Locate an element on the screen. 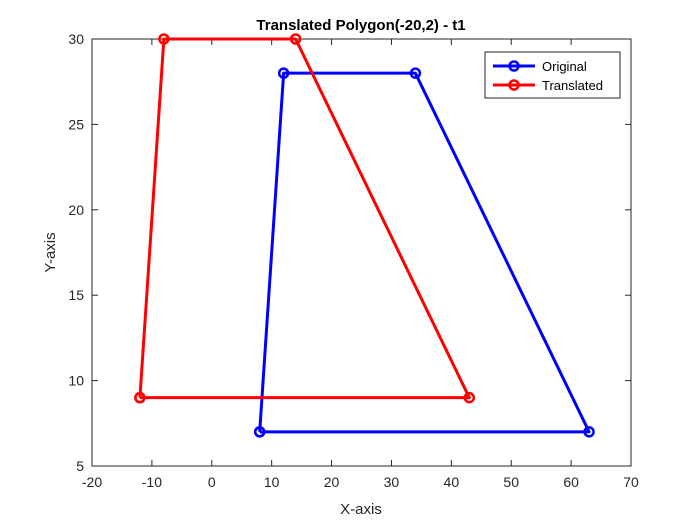  y-tick-label: 25 is located at coordinates (76, 124).